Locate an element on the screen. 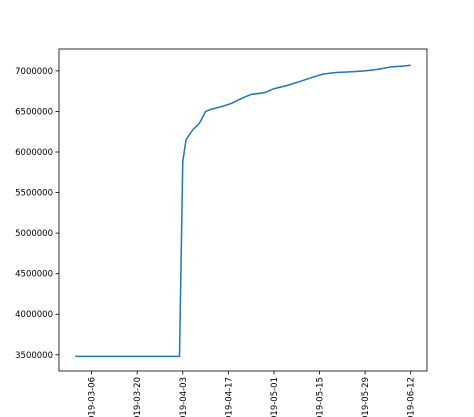  y-tick-label: 5500000 is located at coordinates (34, 194).